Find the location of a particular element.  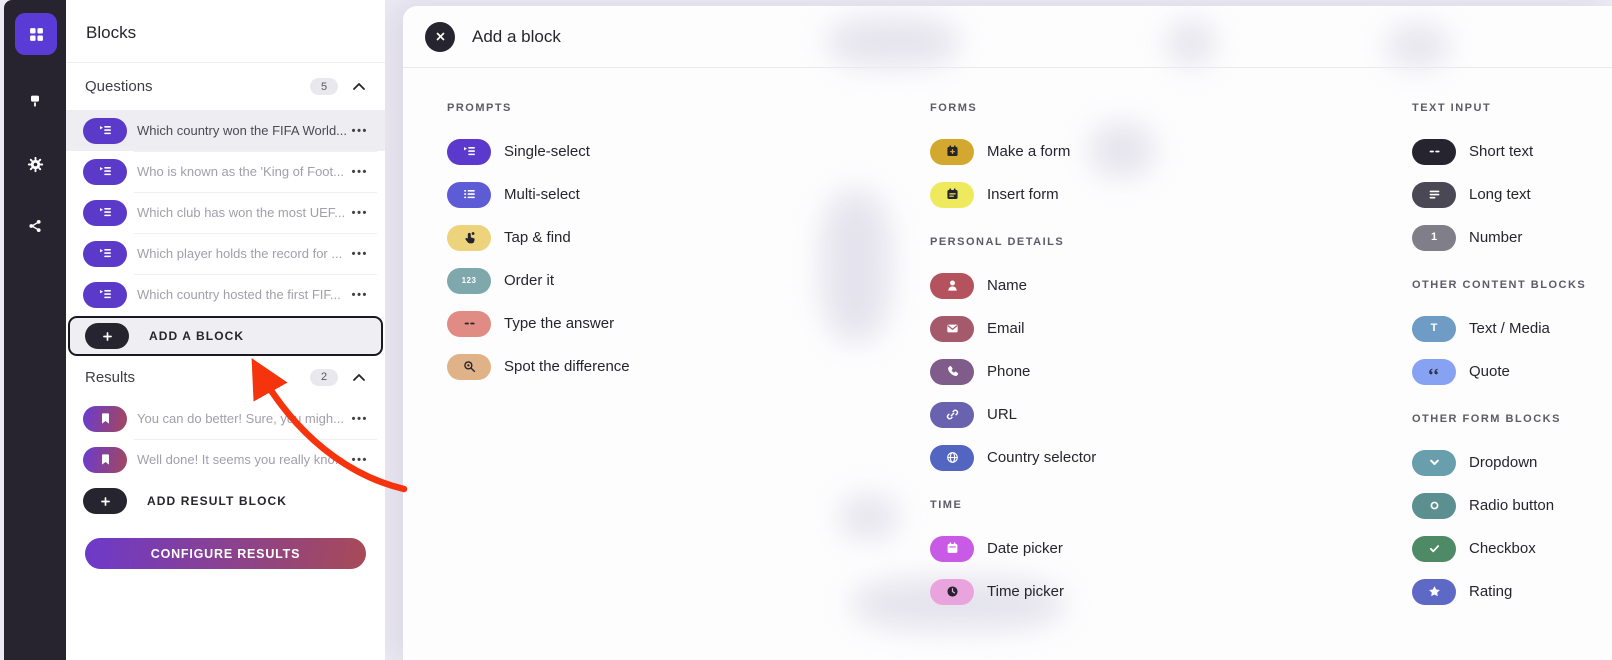

block-option-type-the-answer: Type the answer is located at coordinates (538, 323).